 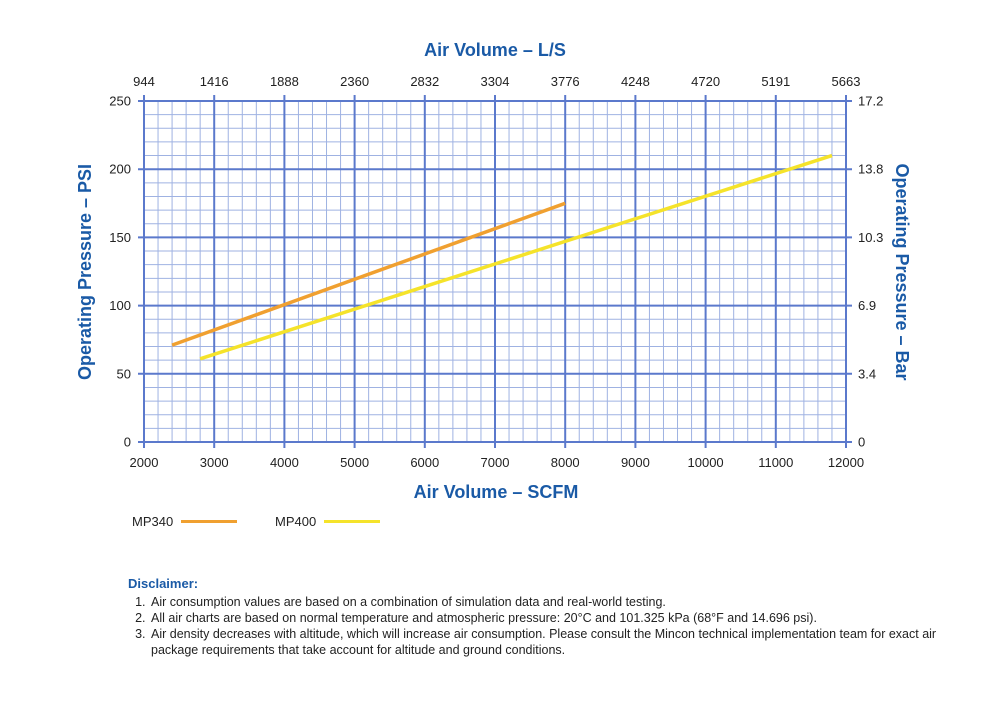 What do you see at coordinates (120, 305) in the screenshot?
I see `y-tick-label: 100` at bounding box center [120, 305].